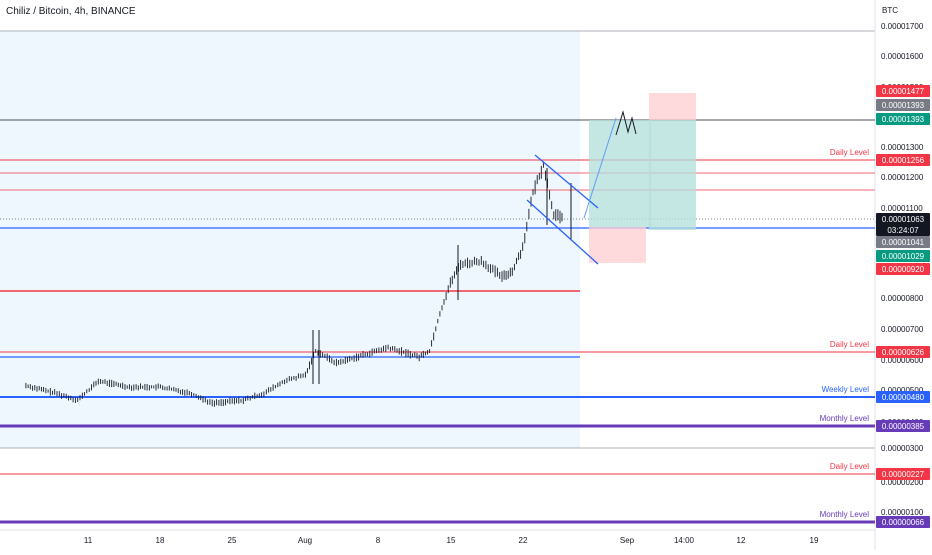 The width and height of the screenshot is (932, 555). Describe the element at coordinates (626, 123) in the screenshot. I see `handdrawn-peak` at that location.